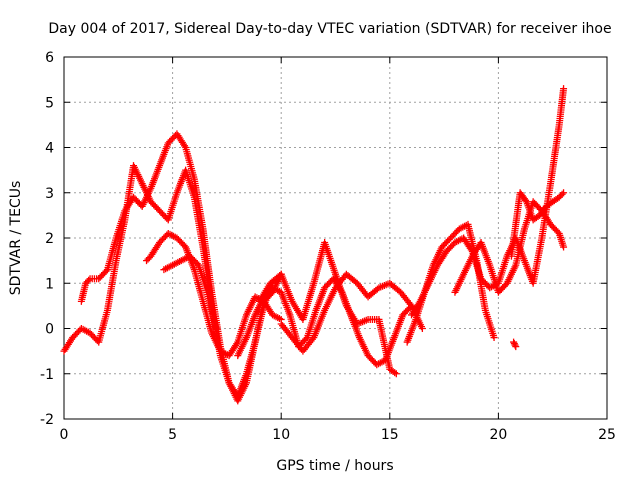 The width and height of the screenshot is (640, 480). I want to click on series-isolated-points, so click(515, 344).